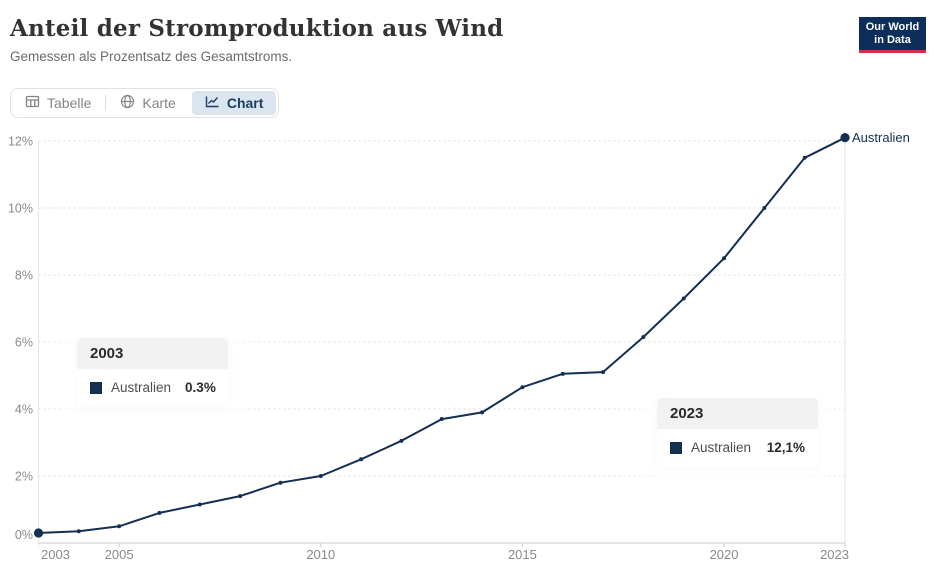 The image size is (936, 572). What do you see at coordinates (200, 387) in the screenshot?
I see `tooltip-value: 0.3%` at bounding box center [200, 387].